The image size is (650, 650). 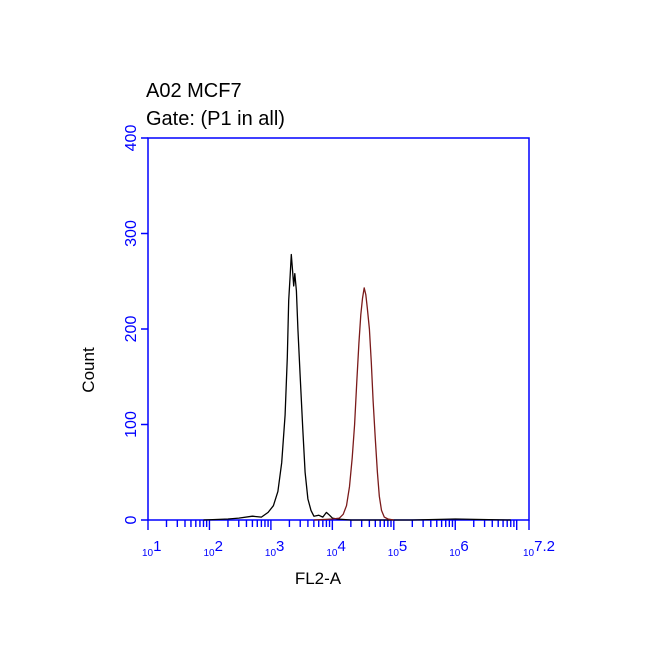 I want to click on y-axis-label: Count, so click(x=88, y=370).